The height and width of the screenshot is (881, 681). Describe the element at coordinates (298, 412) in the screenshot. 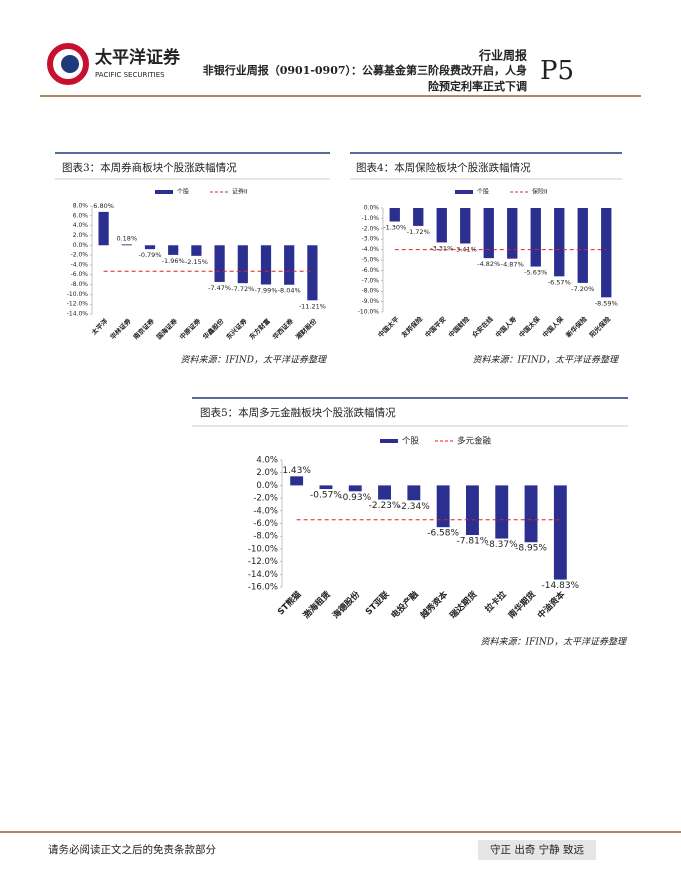

I see `chart-title: 图表5：本周多元金融板块个股涨跌幅情况` at that location.